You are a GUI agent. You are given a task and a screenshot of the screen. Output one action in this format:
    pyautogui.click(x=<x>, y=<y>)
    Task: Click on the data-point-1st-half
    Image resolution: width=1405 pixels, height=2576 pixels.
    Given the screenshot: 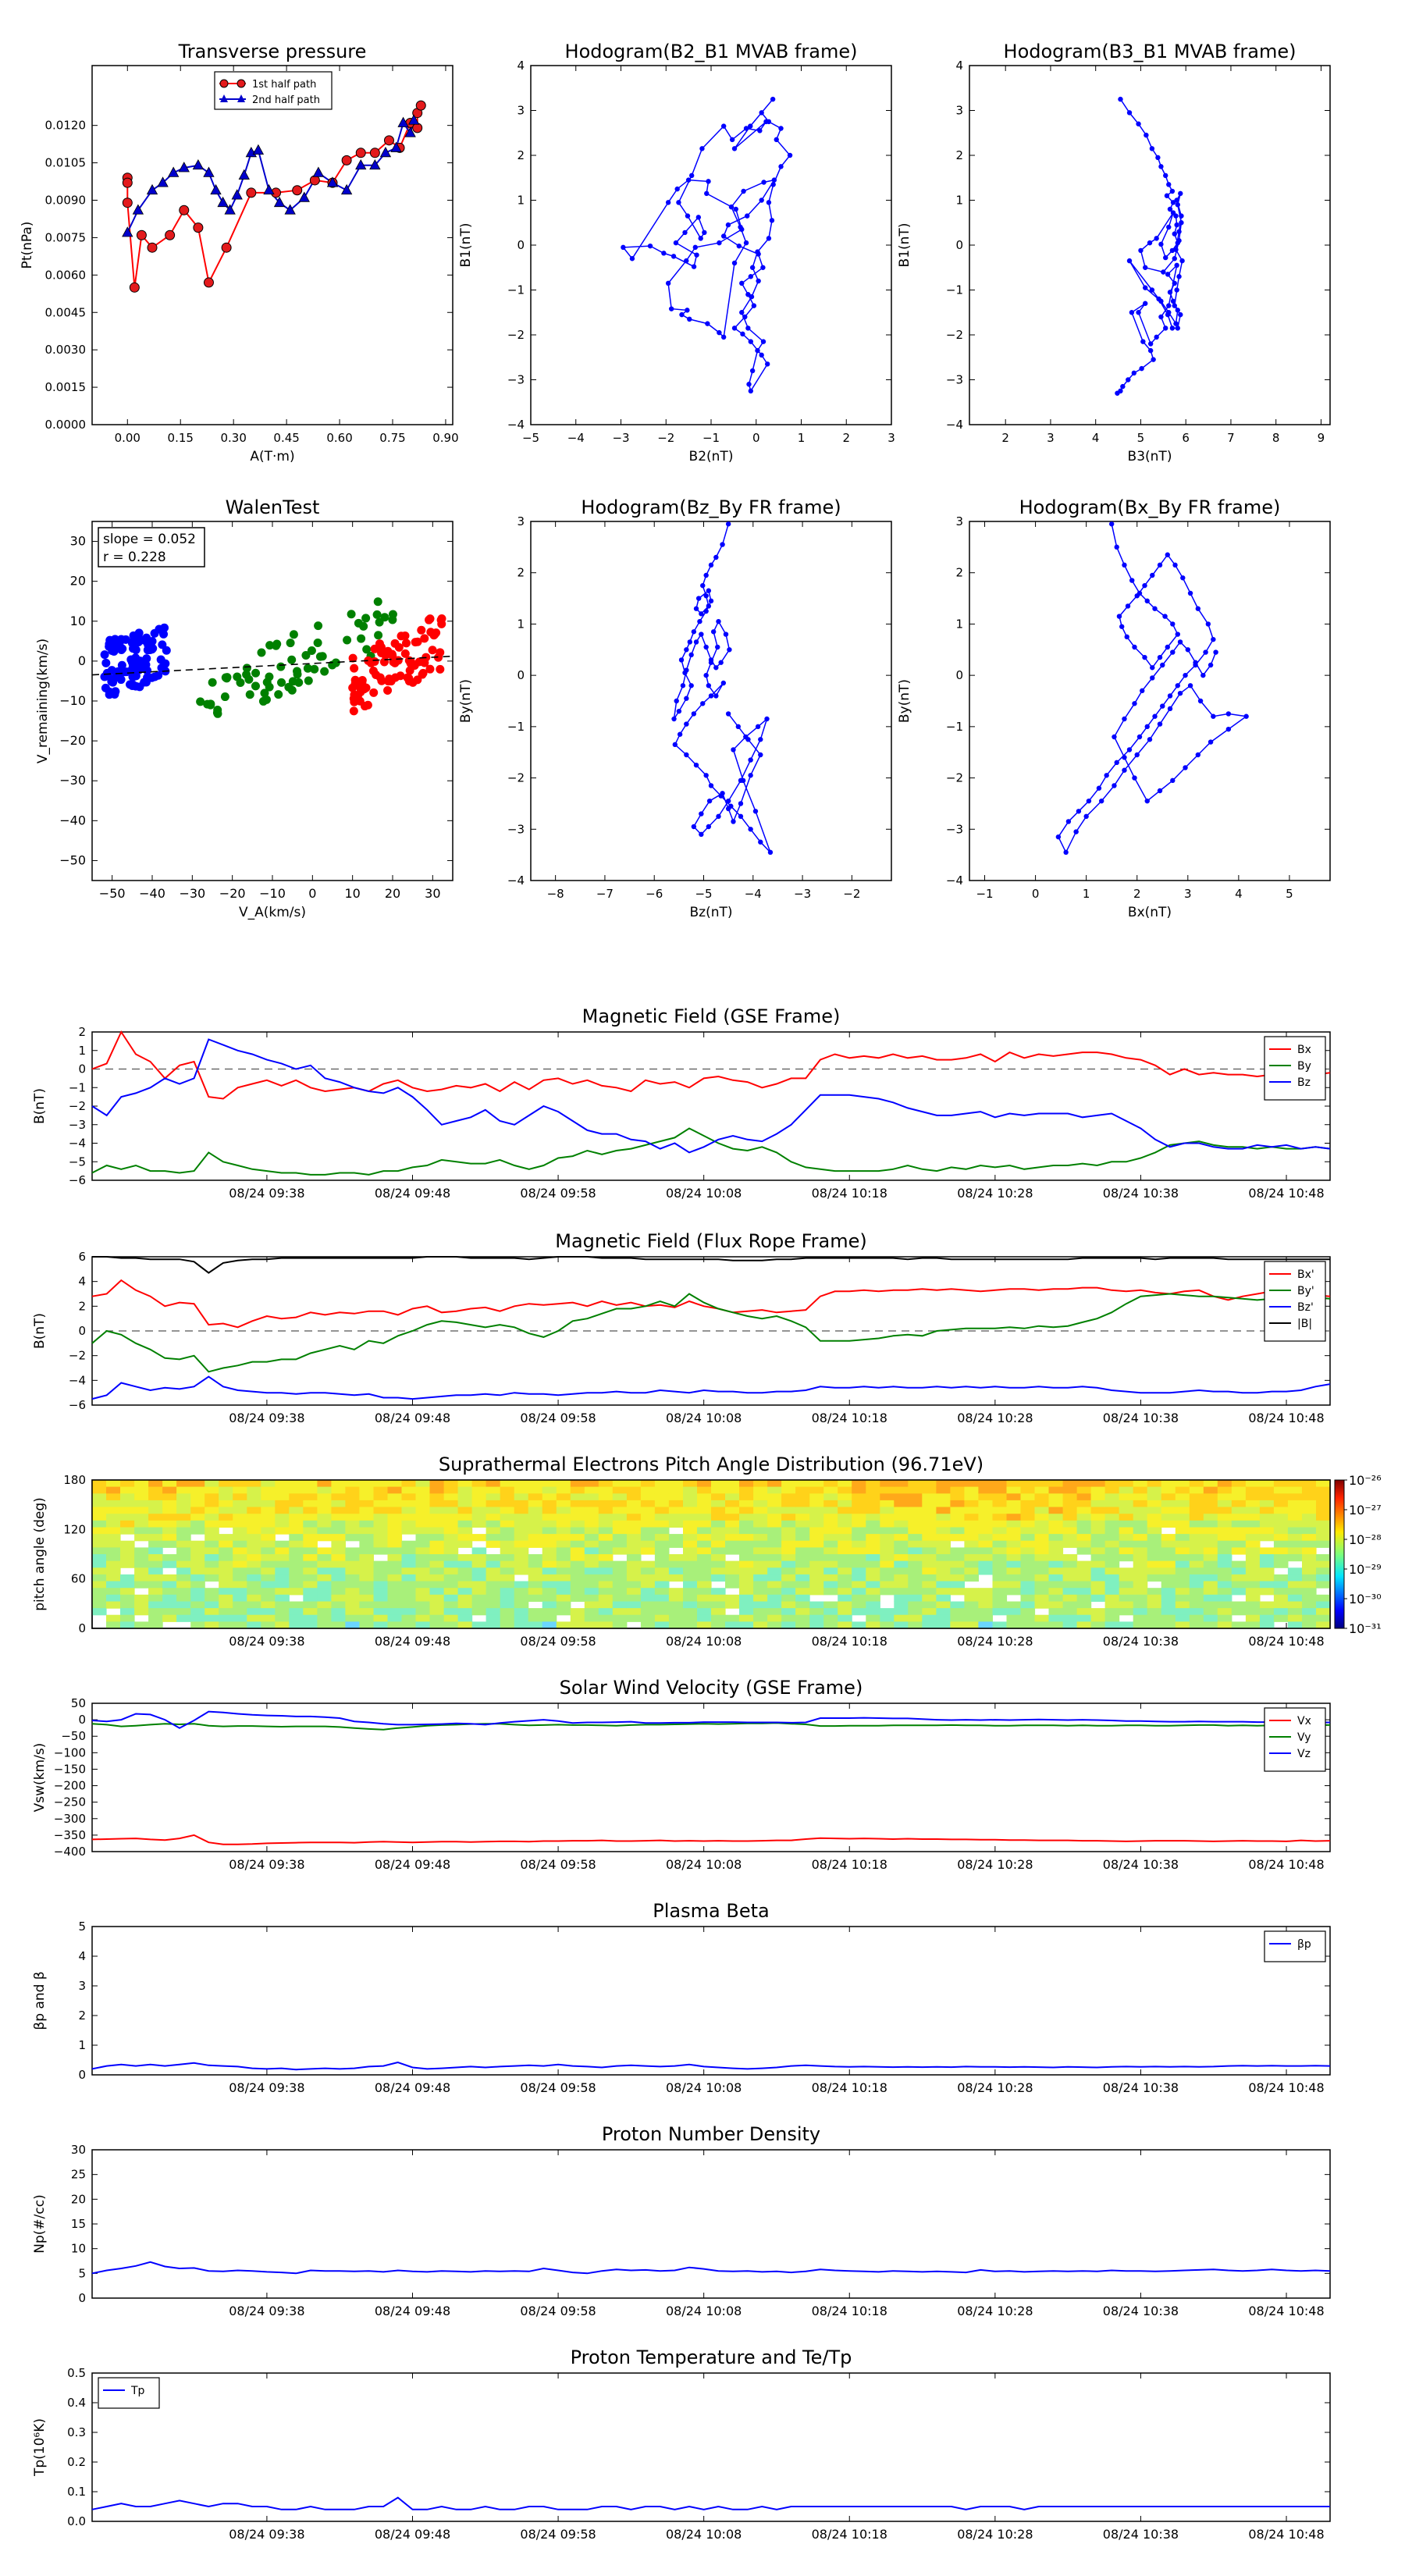 What is the action you would take?
    pyautogui.click(x=185, y=210)
    